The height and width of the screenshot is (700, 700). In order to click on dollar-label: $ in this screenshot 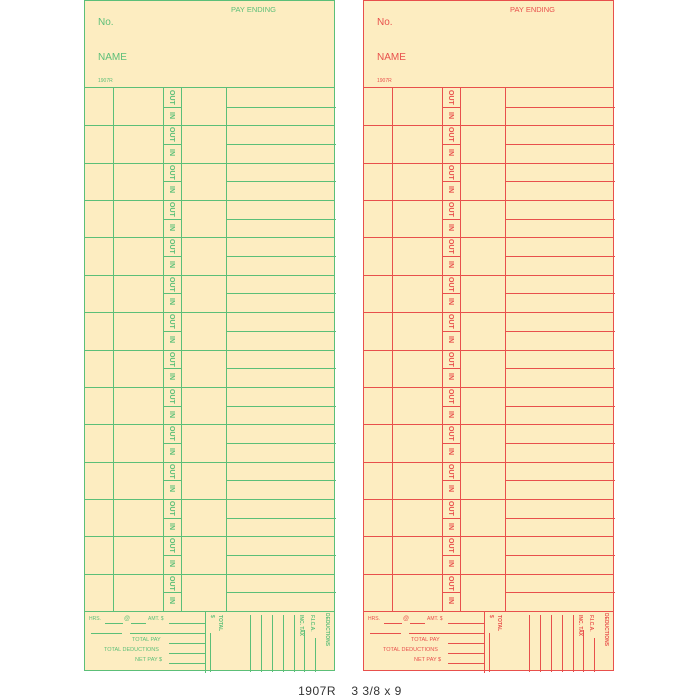, I will do `click(491, 616)`.